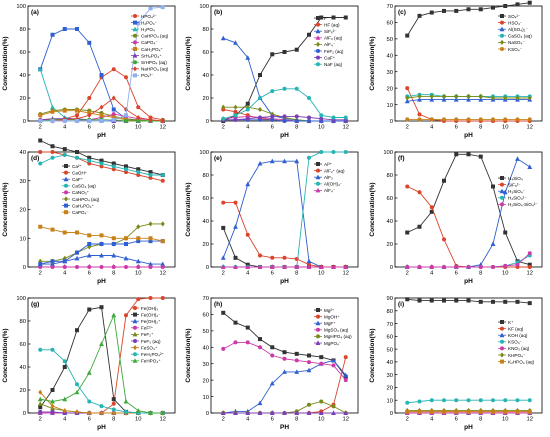 This screenshot has height=437, width=550. What do you see at coordinates (505, 420) in the screenshot?
I see `x-tick-label: 10` at bounding box center [505, 420].